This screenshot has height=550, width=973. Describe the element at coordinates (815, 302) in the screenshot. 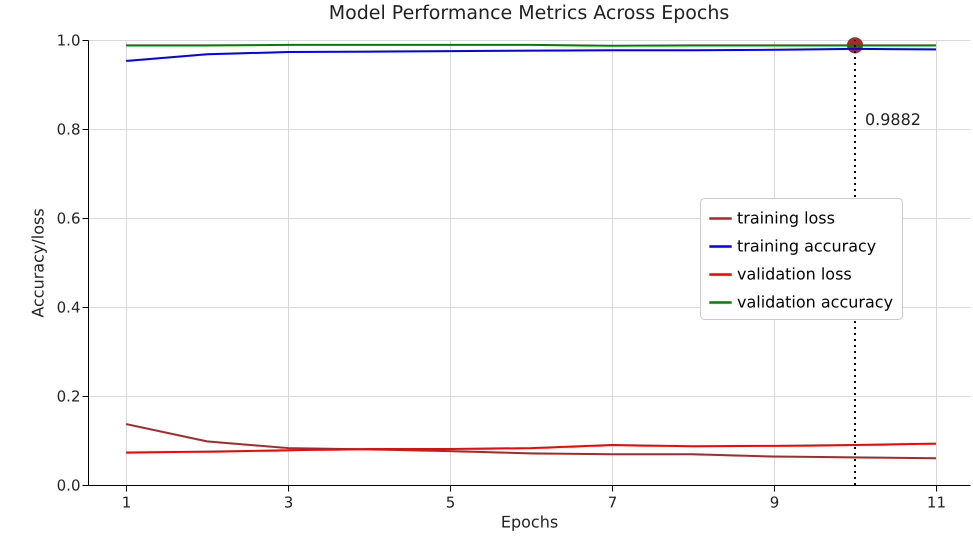

I see `legend-label: validation accuracy` at that location.